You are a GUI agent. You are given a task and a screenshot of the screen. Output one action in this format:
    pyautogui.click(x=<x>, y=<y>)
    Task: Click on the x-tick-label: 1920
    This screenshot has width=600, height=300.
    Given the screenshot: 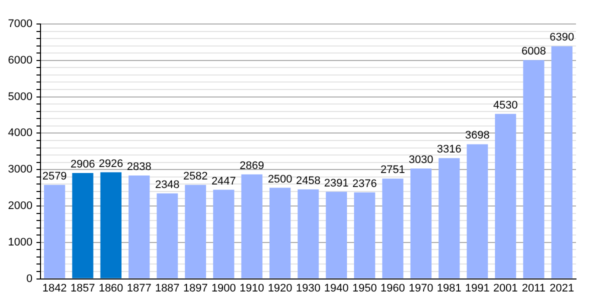 What is the action you would take?
    pyautogui.click(x=280, y=288)
    